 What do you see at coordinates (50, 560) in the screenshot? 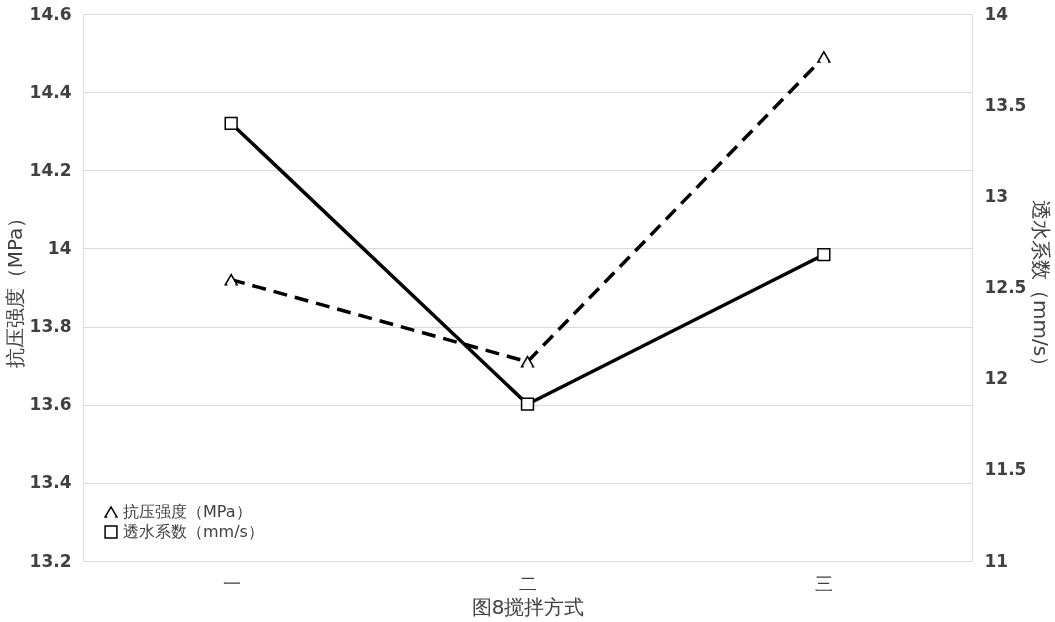
I see `y-tick-label: 13.2` at bounding box center [50, 560].